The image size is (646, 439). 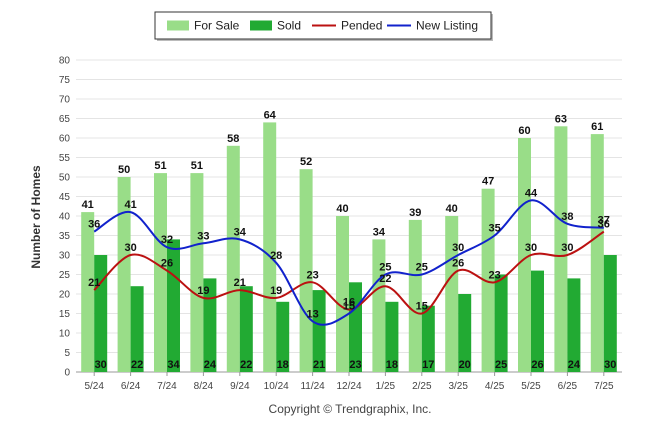 What do you see at coordinates (67, 373) in the screenshot?
I see `y-tick-label: 0` at bounding box center [67, 373].